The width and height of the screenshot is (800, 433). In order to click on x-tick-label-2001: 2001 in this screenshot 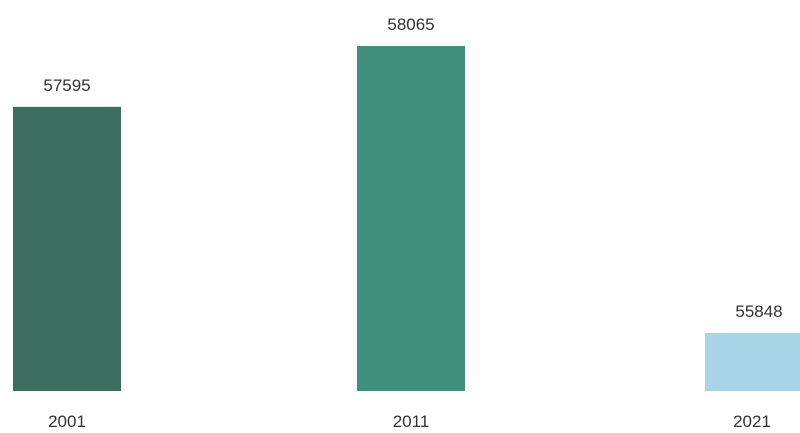, I will do `click(67, 421)`.